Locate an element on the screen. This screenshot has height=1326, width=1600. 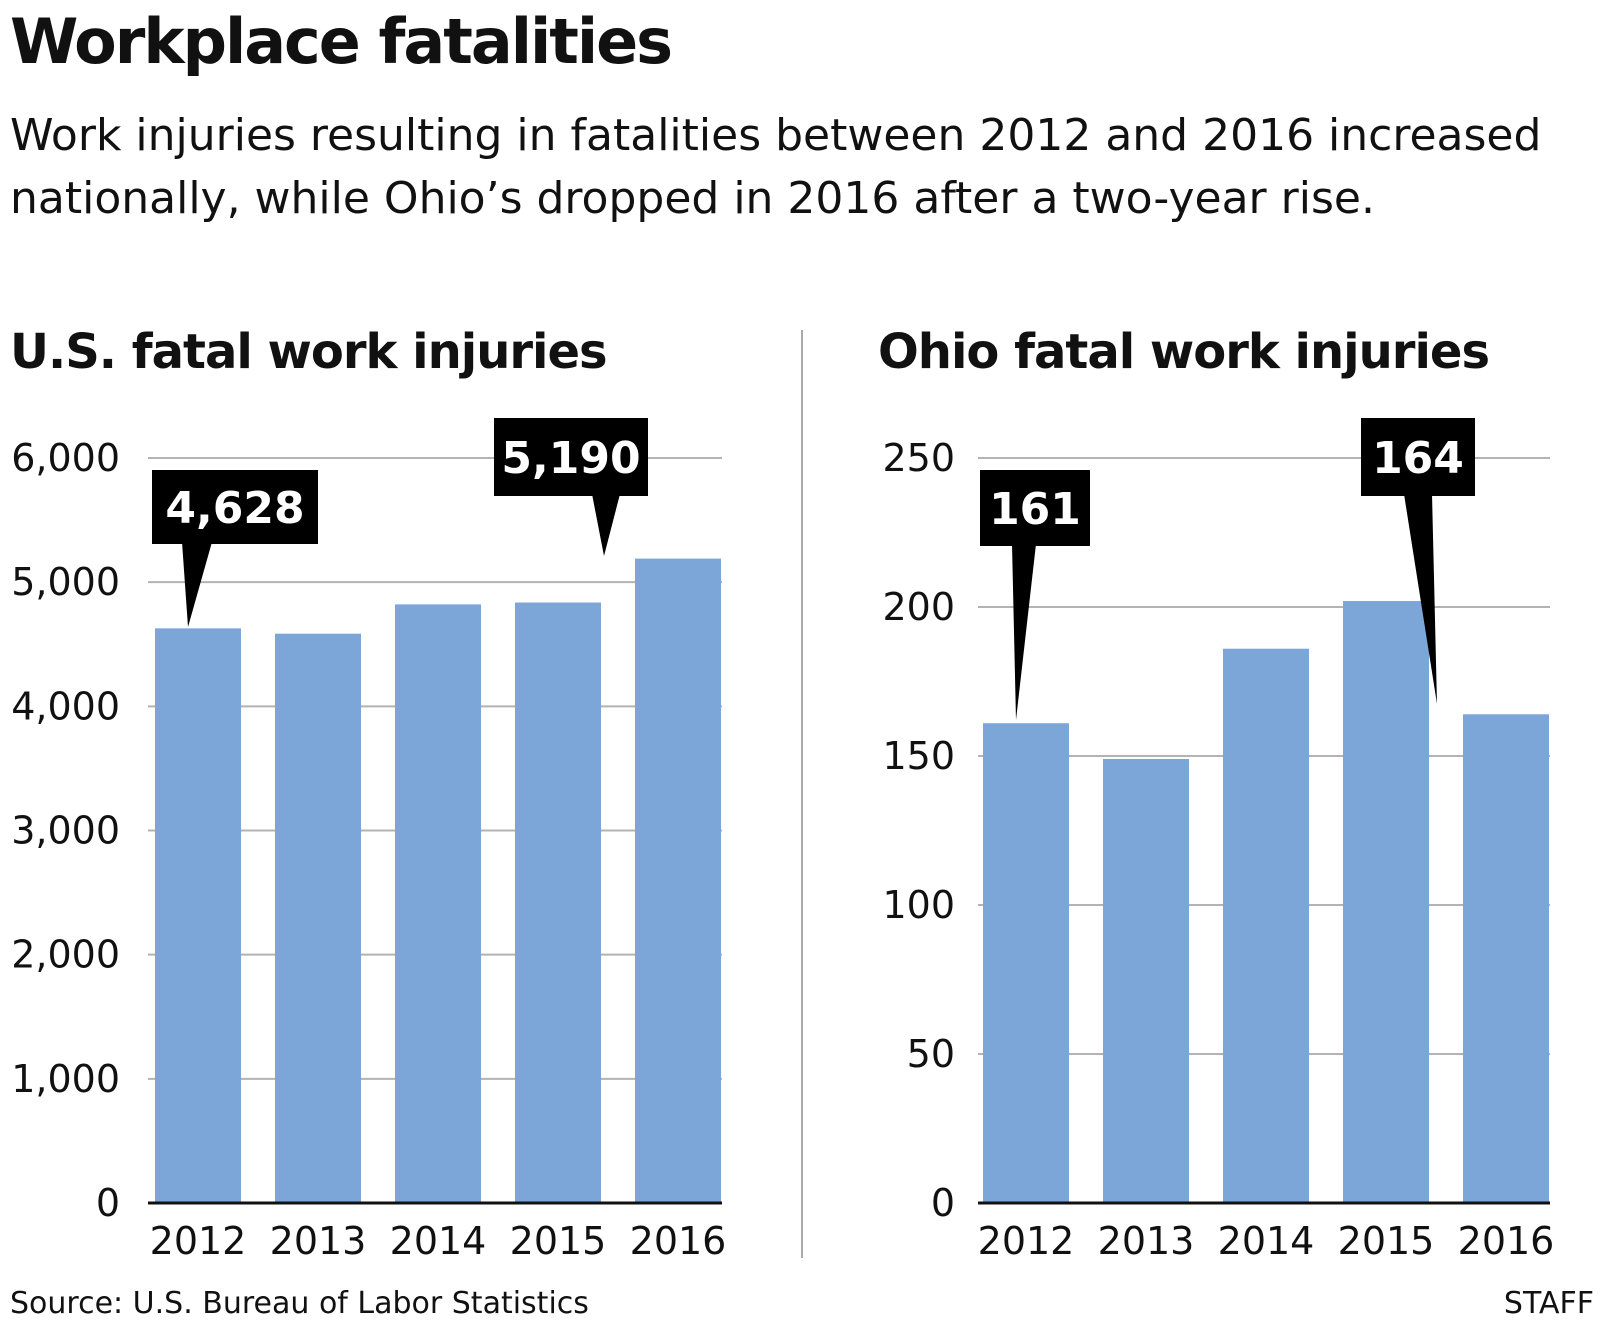
ohio-x-tick-label: 2016 is located at coordinates (1506, 1241).